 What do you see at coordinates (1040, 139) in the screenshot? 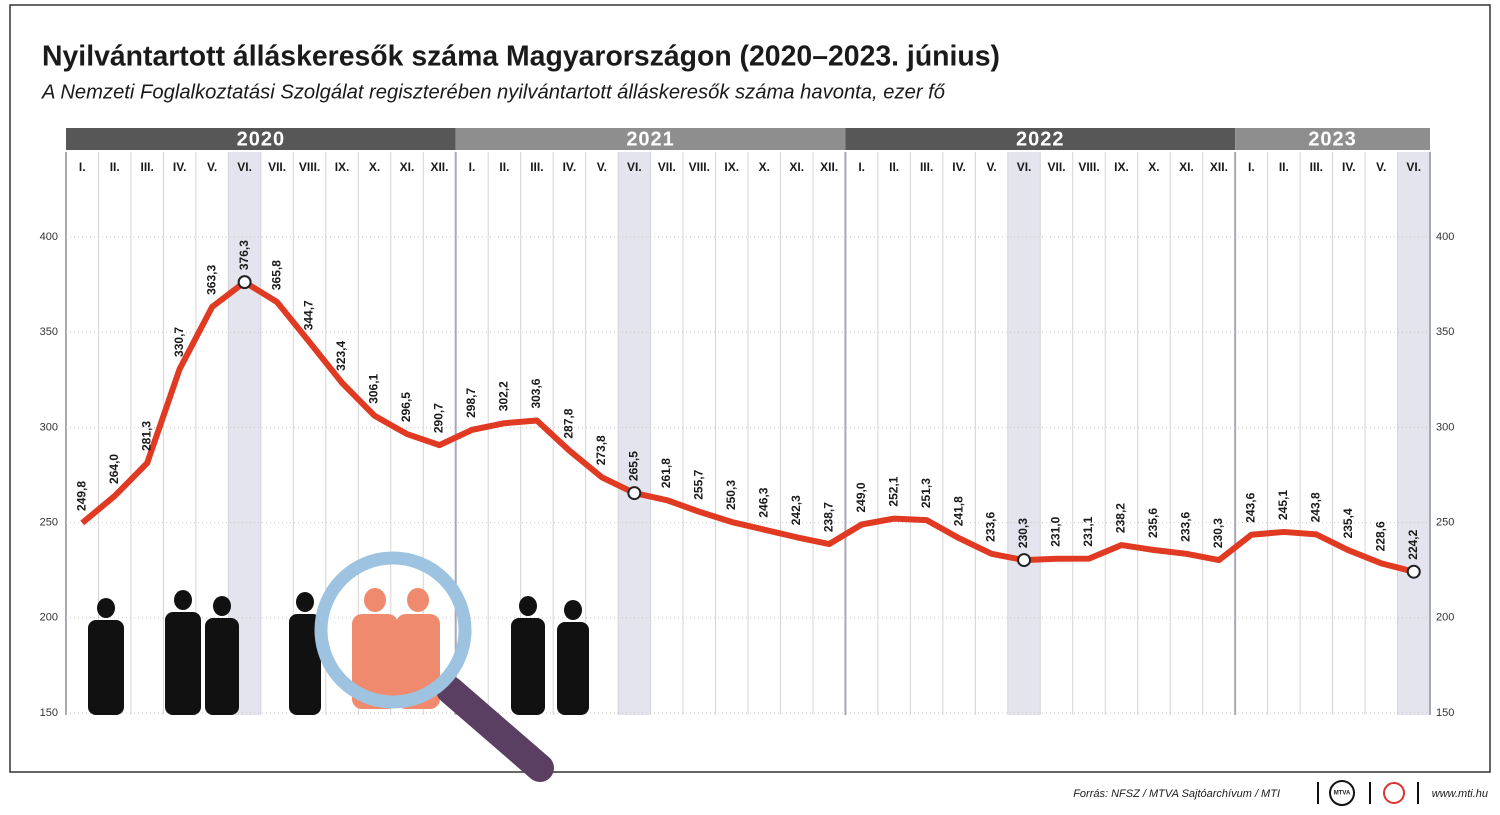
I see `year-label: 2022` at bounding box center [1040, 139].